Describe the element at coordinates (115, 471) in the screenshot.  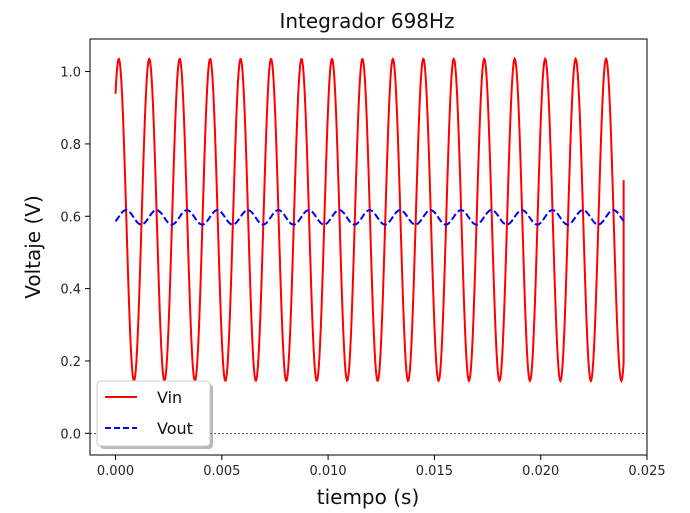
I see `x-tick-label: 0.000` at that location.